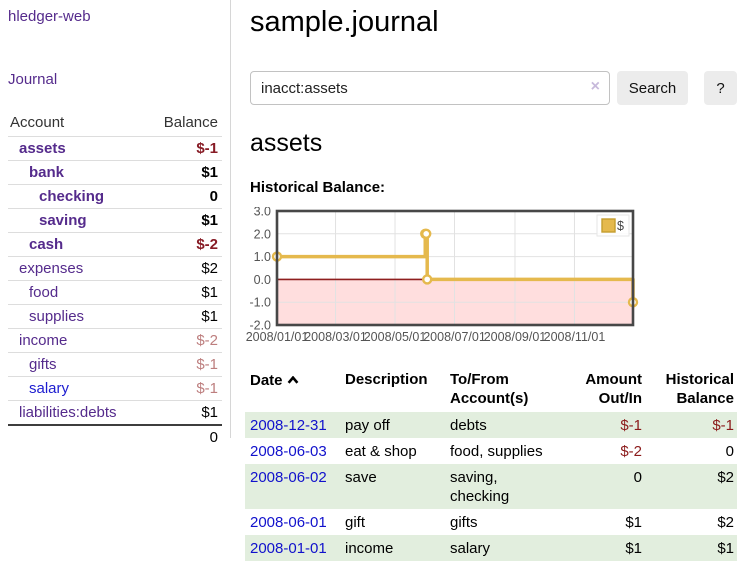 This screenshot has height=582, width=742. What do you see at coordinates (190, 122) in the screenshot?
I see `balance-column-header: Balance` at bounding box center [190, 122].